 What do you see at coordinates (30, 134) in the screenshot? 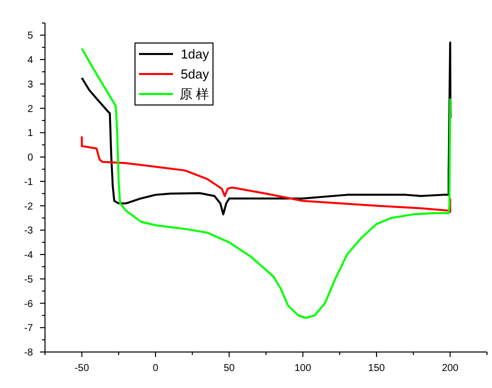
I see `y-tick-label: 1` at bounding box center [30, 134].